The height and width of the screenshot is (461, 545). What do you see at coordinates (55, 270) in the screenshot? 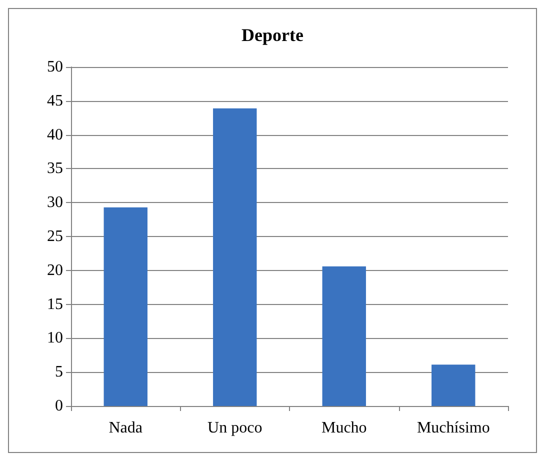
I see `y-tick-label: 20` at bounding box center [55, 270].